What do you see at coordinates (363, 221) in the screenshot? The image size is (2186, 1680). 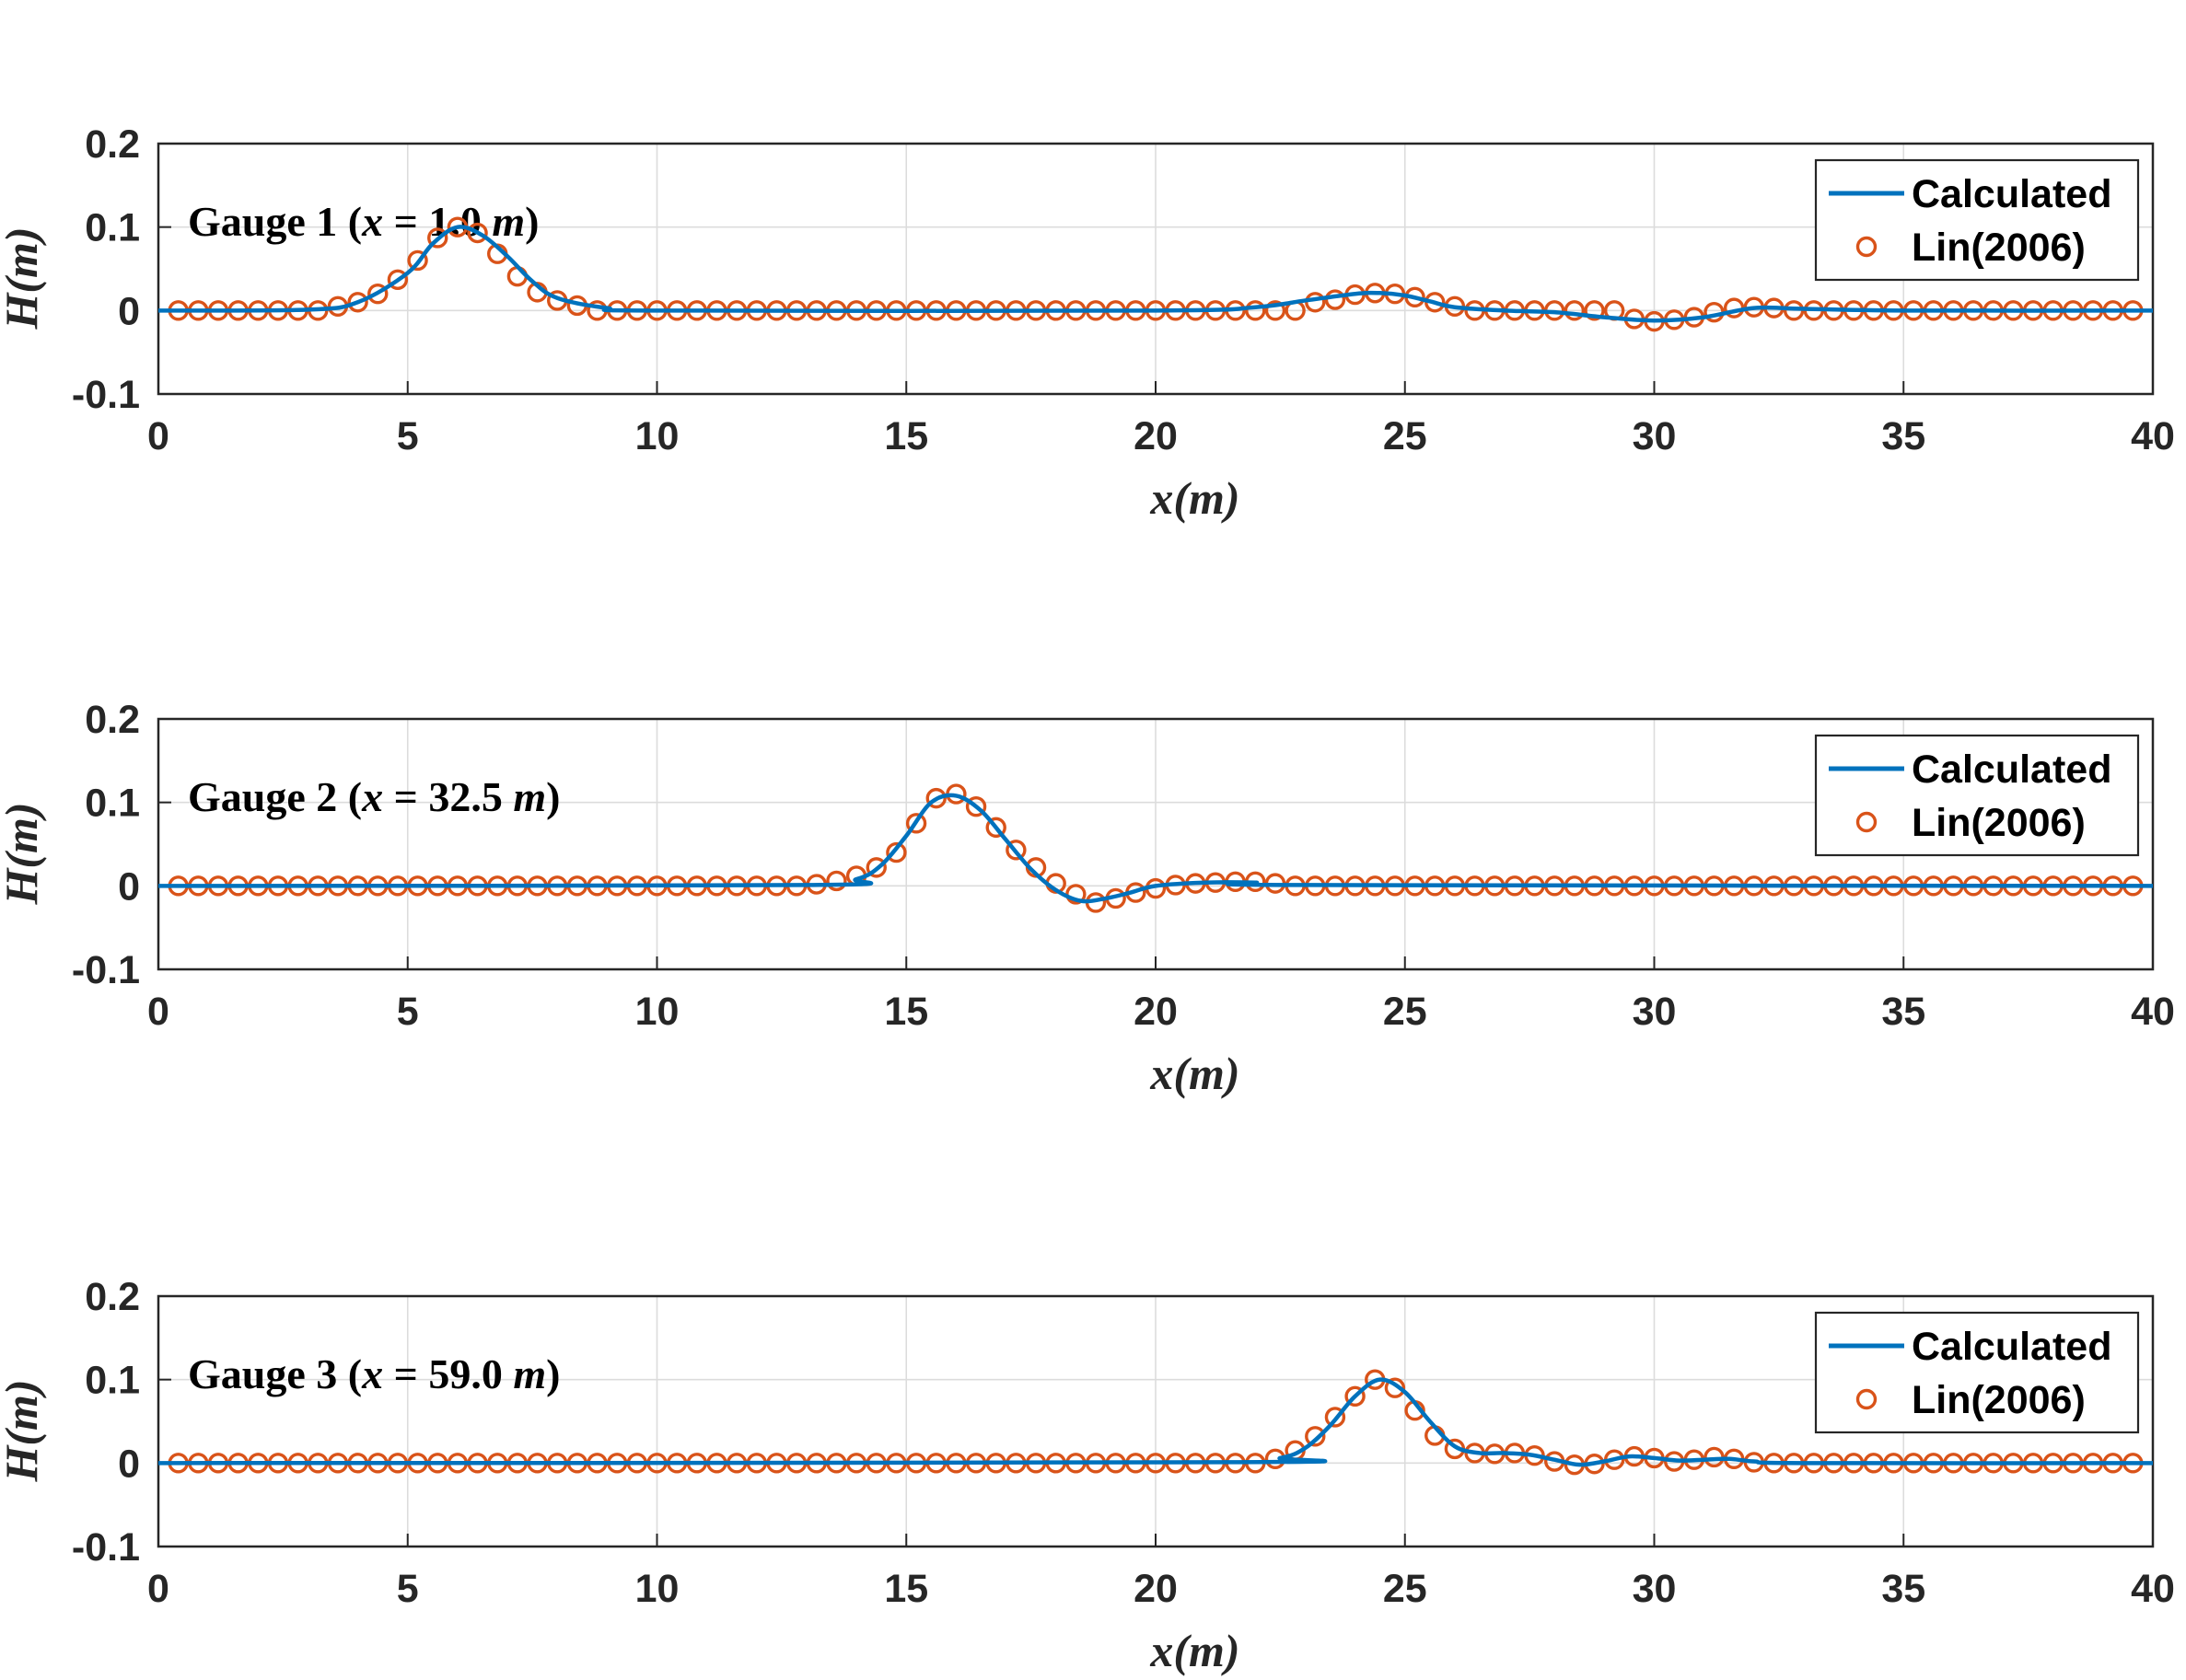 I see `panel-title: Gauge 1 (x = 1.0 m)` at bounding box center [363, 221].